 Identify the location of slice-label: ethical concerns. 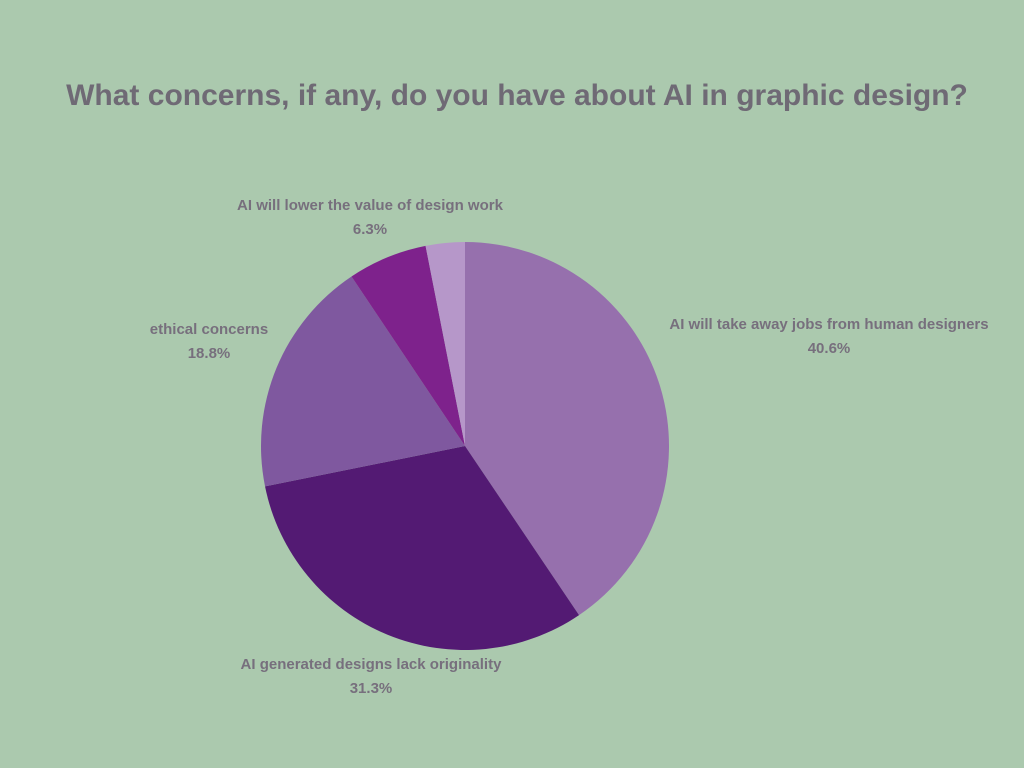
(209, 329).